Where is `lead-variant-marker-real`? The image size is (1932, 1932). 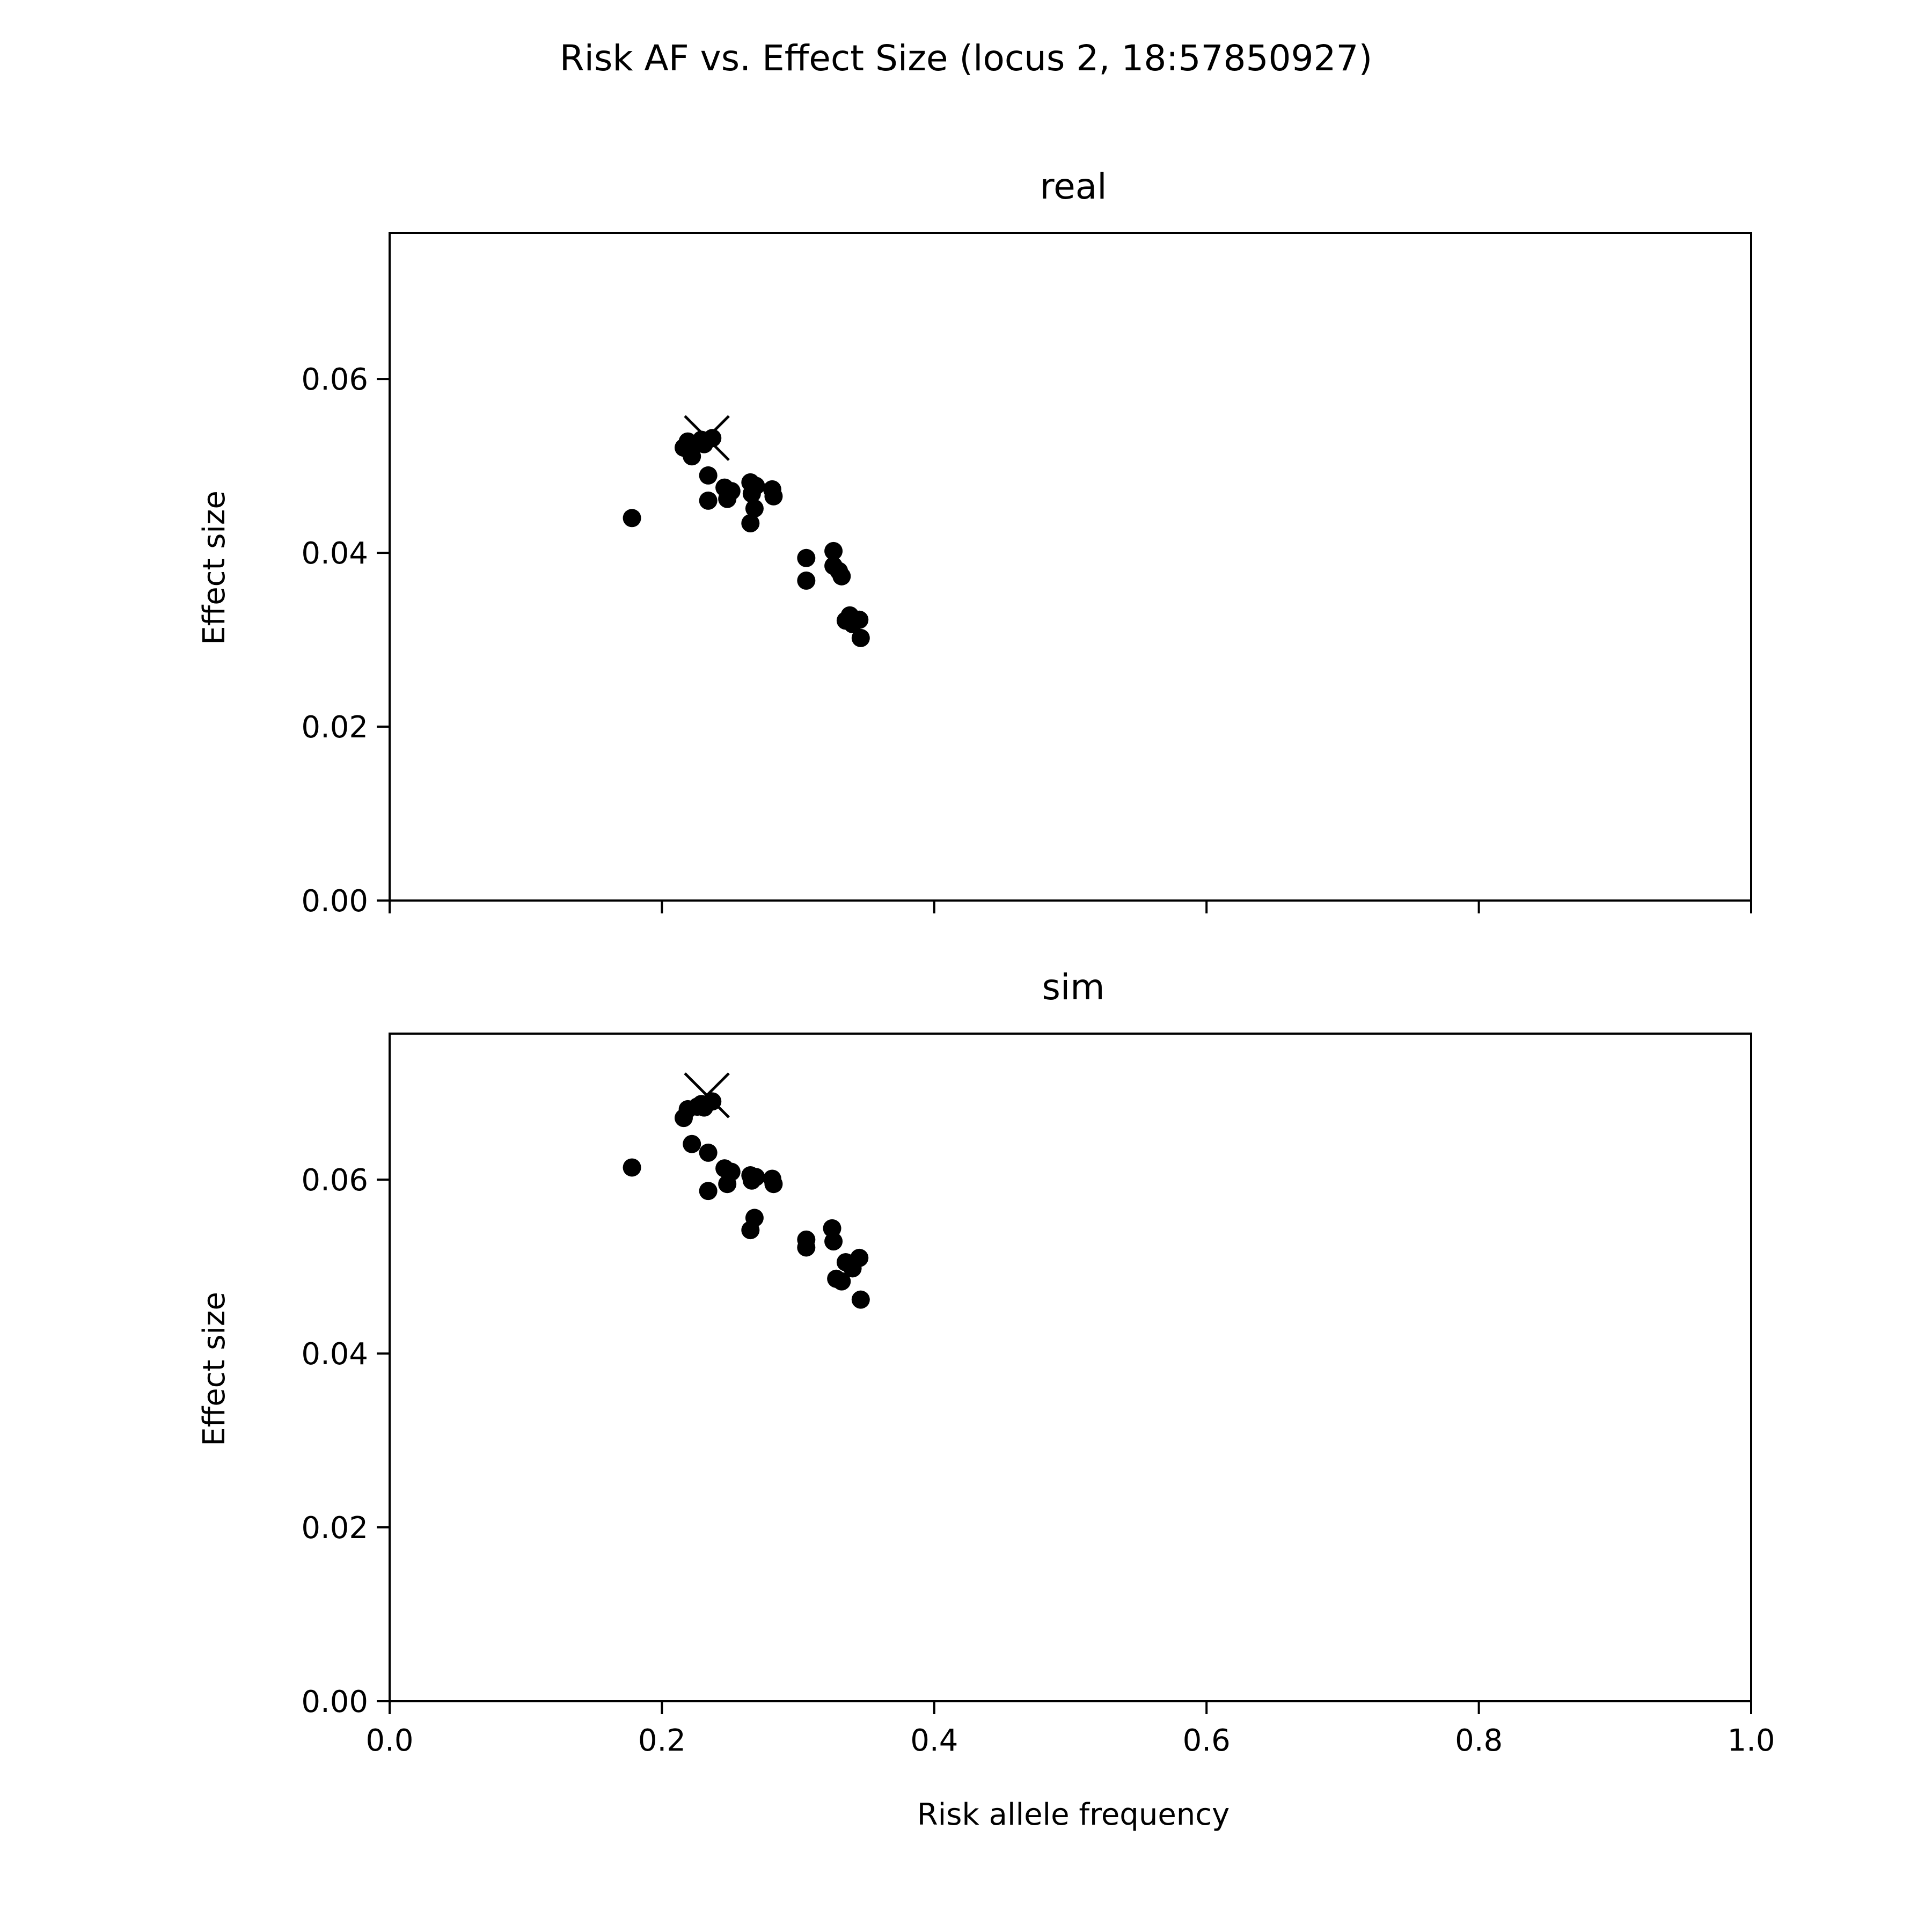
lead-variant-marker-real is located at coordinates (707, 438).